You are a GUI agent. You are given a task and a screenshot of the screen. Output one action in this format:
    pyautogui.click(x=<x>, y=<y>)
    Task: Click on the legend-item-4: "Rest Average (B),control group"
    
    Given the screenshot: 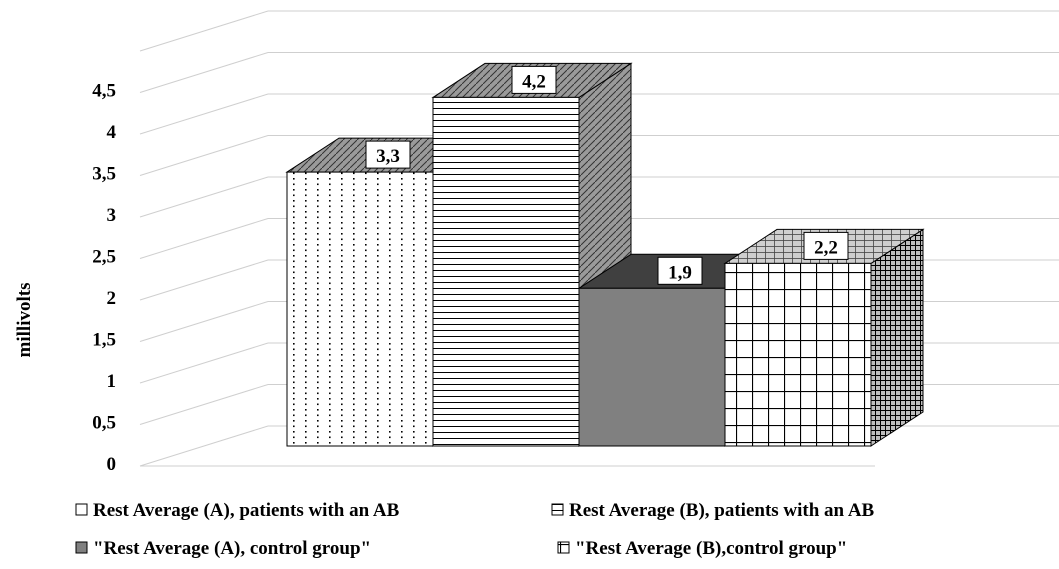 What is the action you would take?
    pyautogui.click(x=702, y=548)
    